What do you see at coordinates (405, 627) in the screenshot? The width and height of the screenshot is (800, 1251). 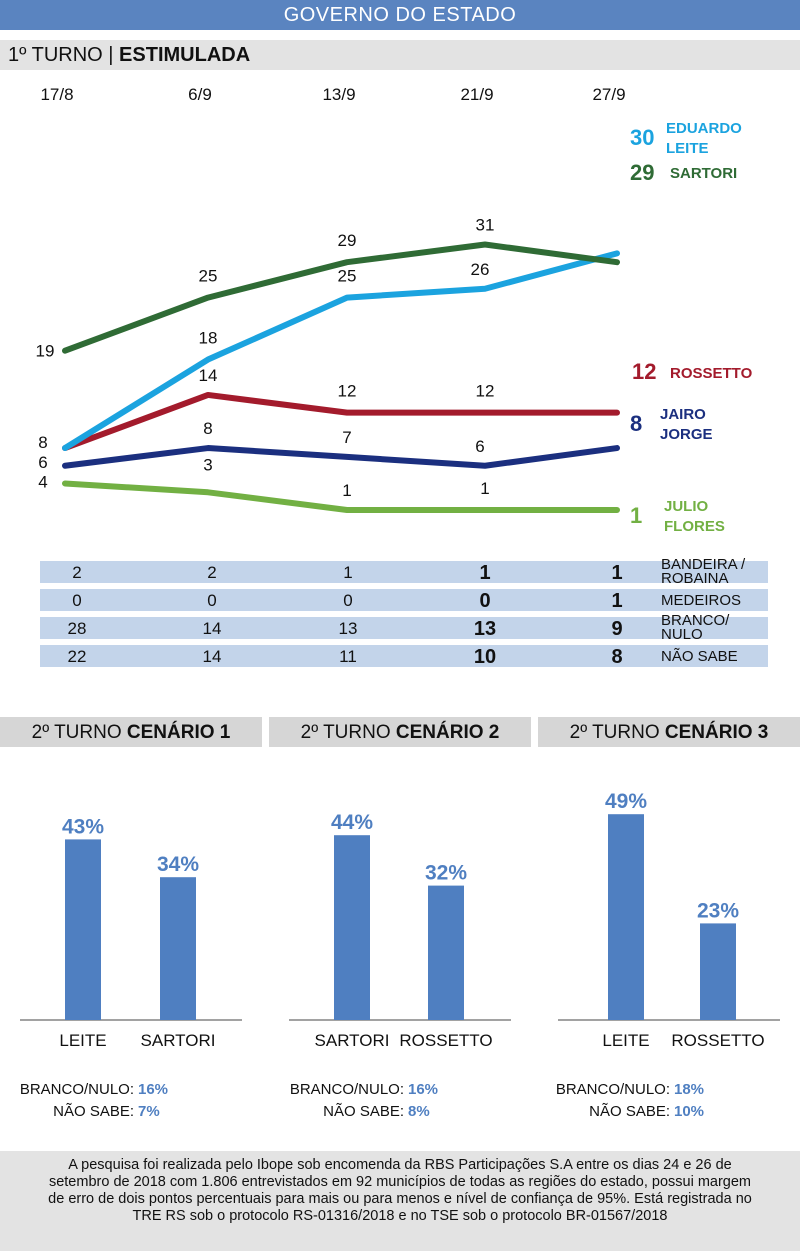 I see `table-row: 28 14 13 13 9 BRANCO/NULO` at bounding box center [405, 627].